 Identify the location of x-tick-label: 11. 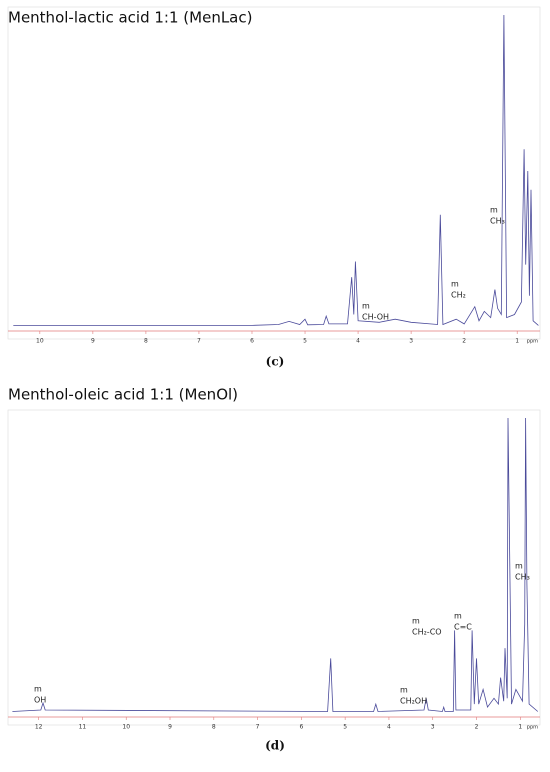
(83, 727).